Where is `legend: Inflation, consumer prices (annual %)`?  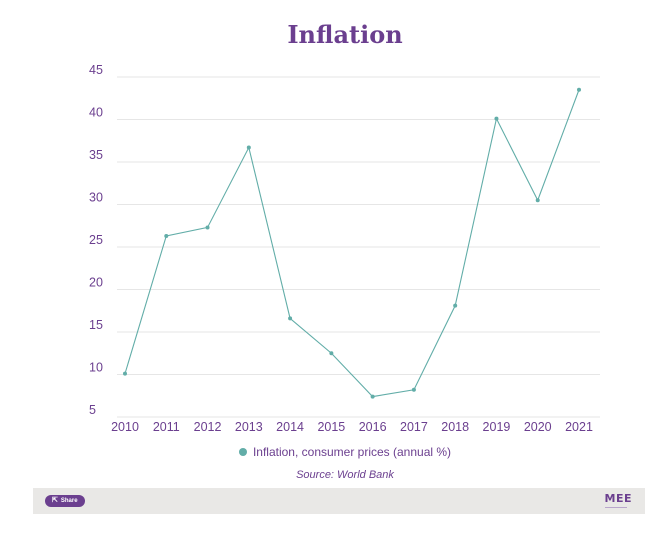
legend: Inflation, consumer prices (annual %) is located at coordinates (333, 452).